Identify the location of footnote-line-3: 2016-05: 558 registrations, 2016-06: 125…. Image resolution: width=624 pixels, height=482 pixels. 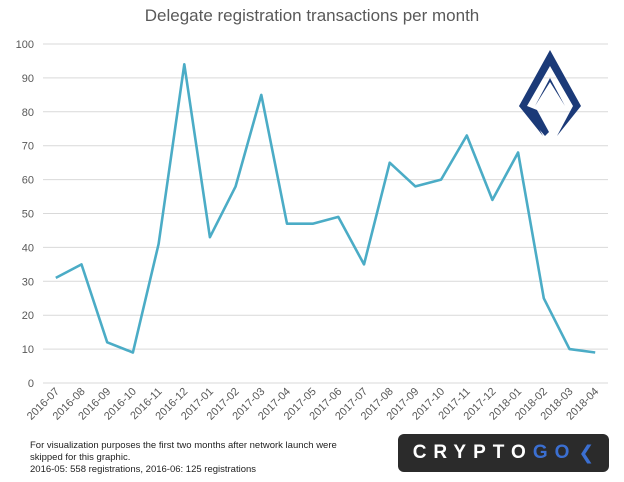
(143, 469).